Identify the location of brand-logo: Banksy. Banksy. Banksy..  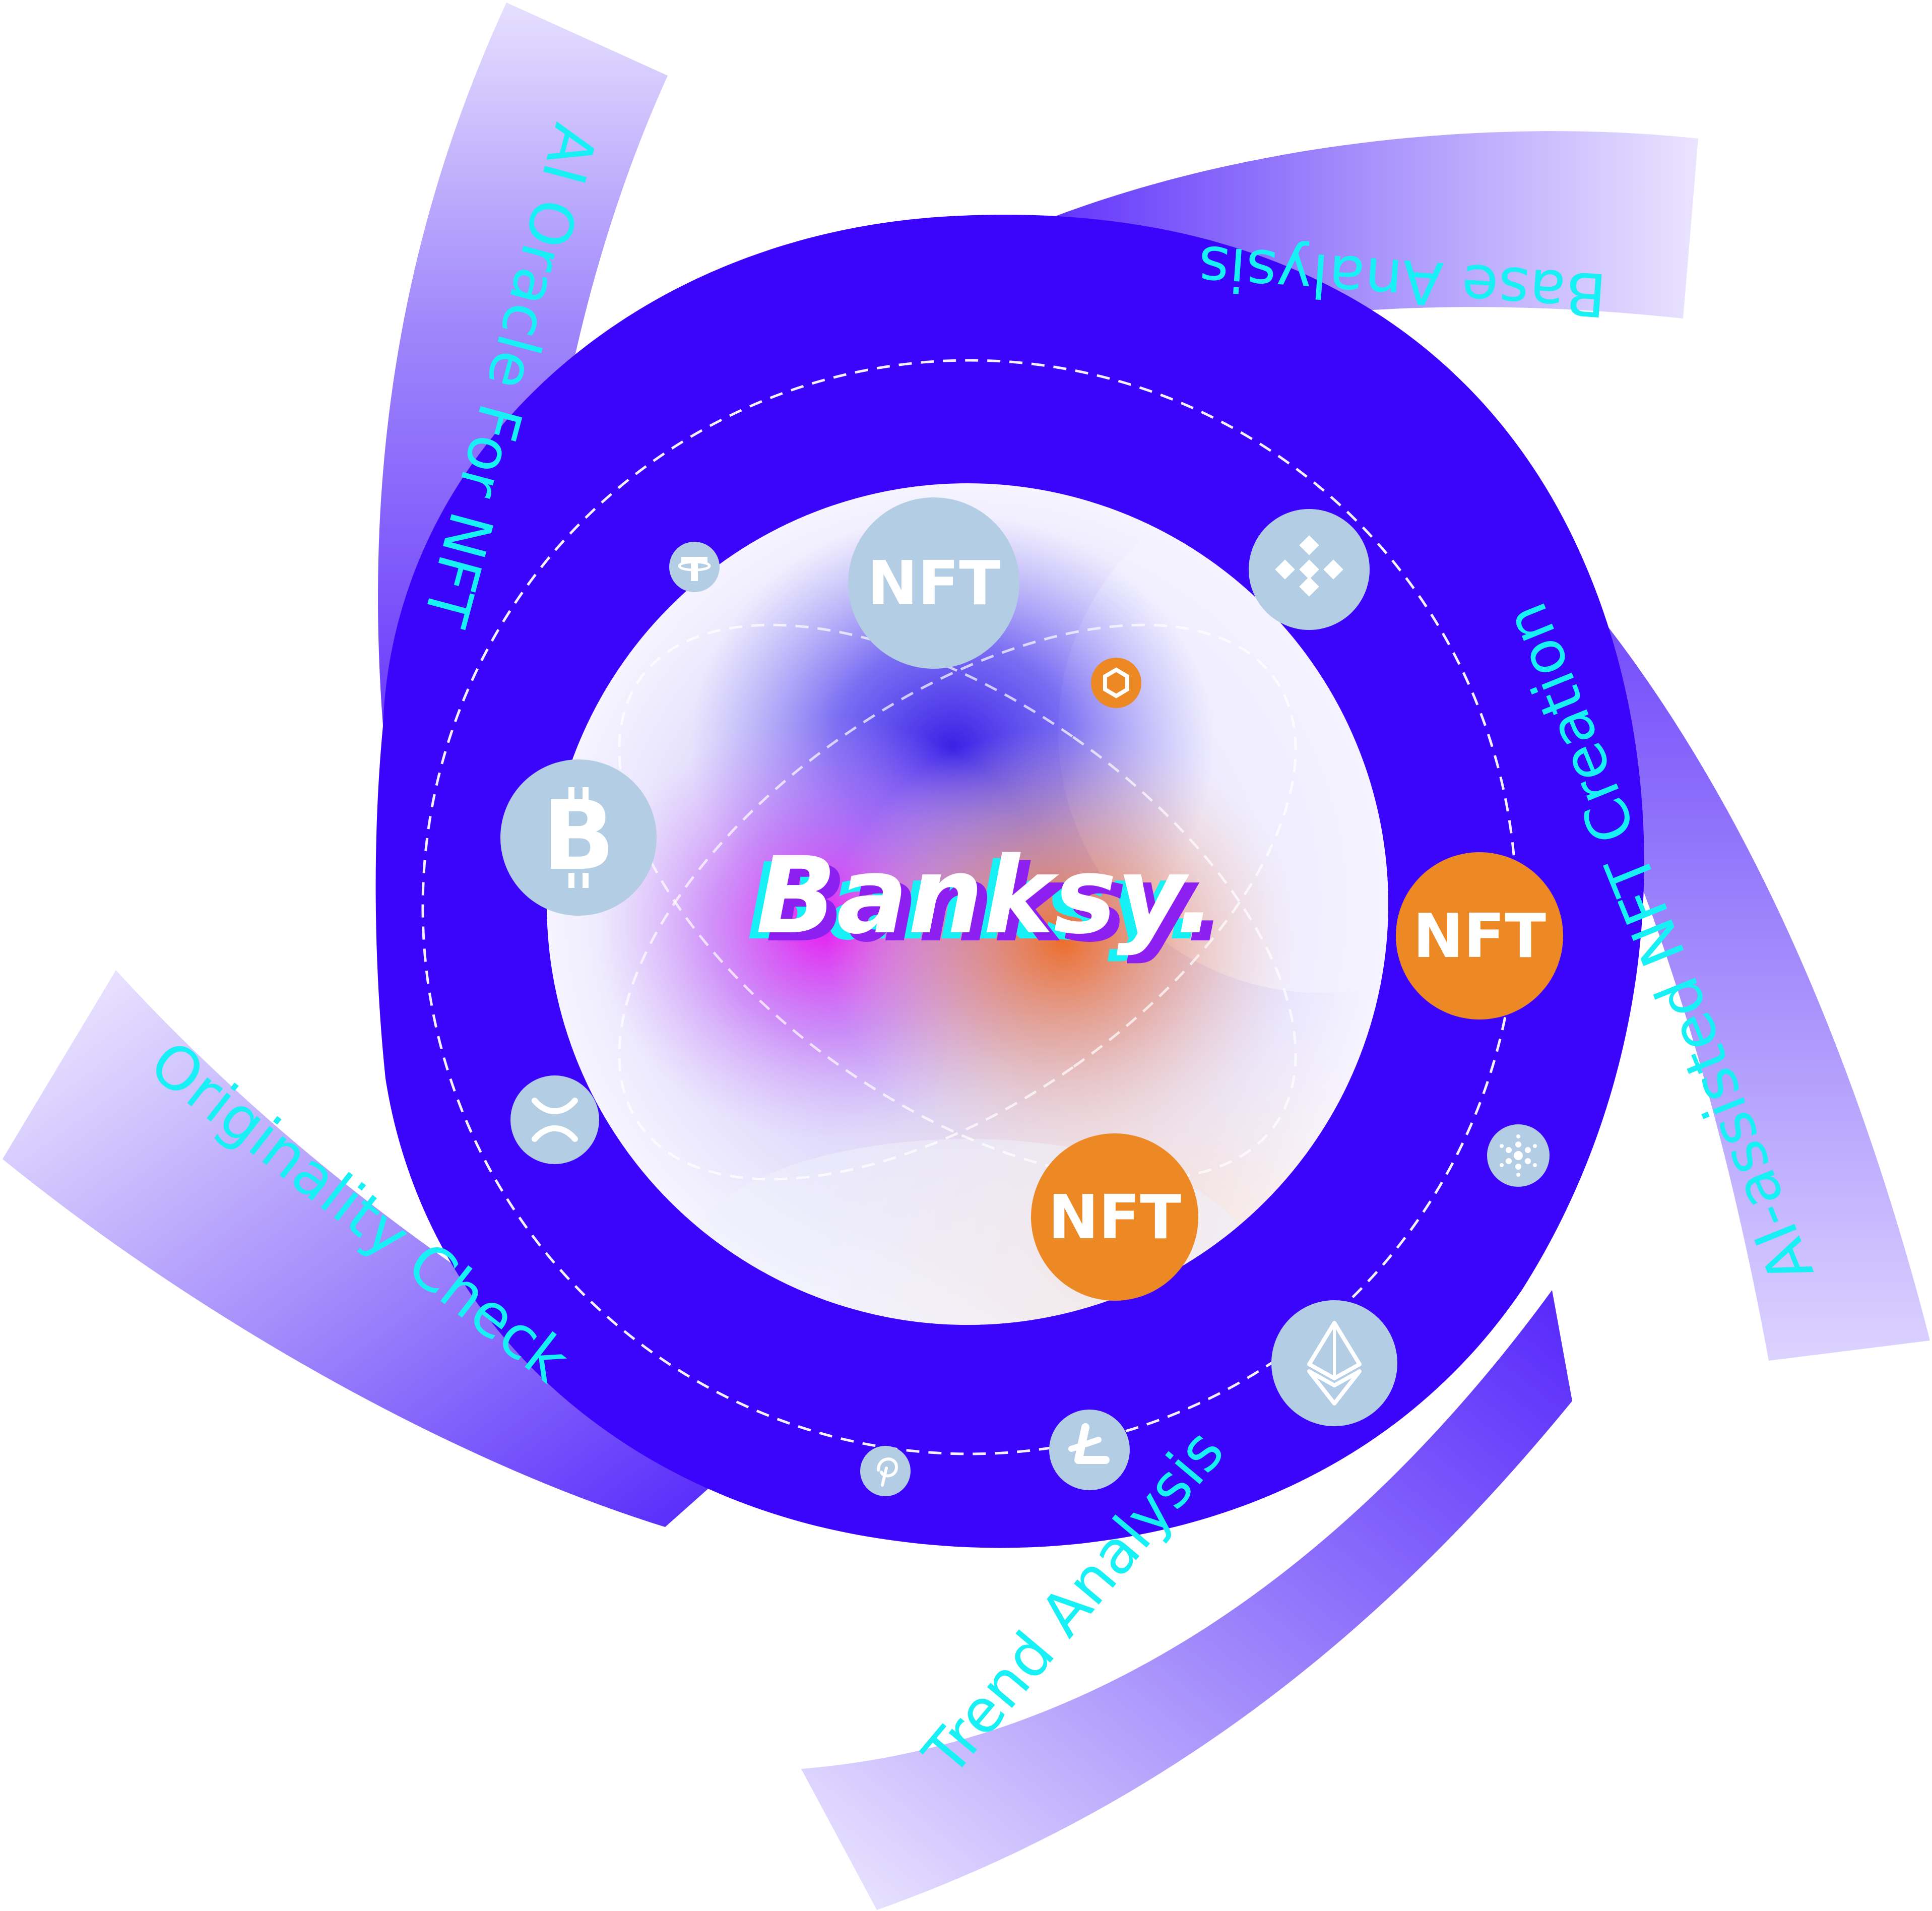
(986, 900).